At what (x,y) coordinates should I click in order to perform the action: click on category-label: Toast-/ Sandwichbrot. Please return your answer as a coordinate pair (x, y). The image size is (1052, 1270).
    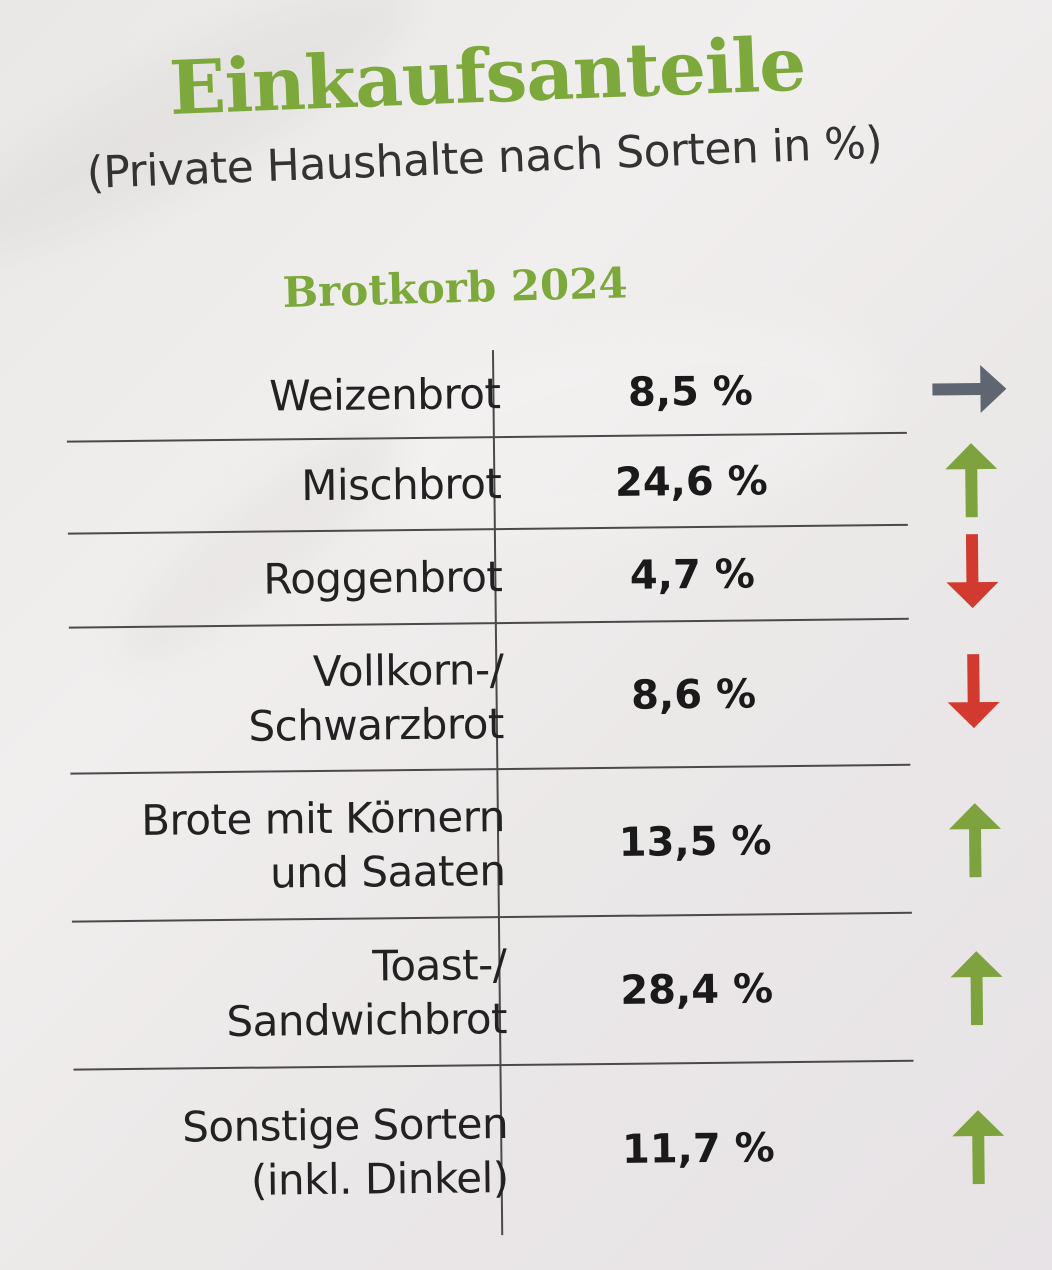
    Looking at the image, I should click on (367, 993).